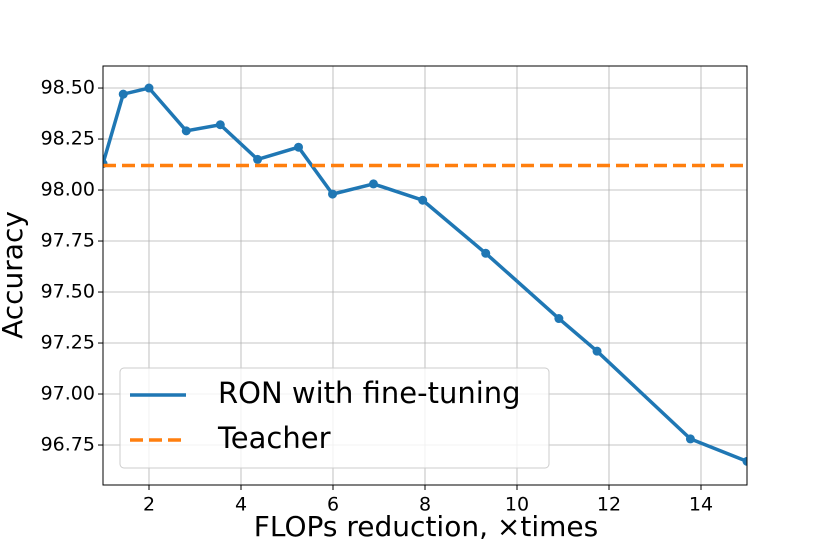 The width and height of the screenshot is (830, 554). Describe the element at coordinates (68, 139) in the screenshot. I see `y-tick-label: 98.25` at that location.